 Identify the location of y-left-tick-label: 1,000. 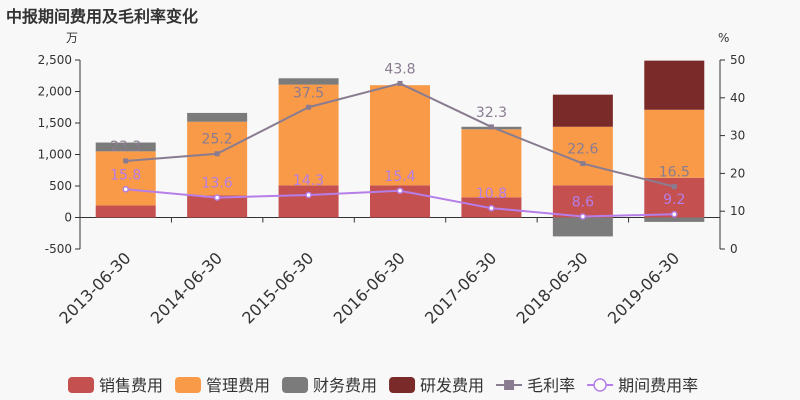
(55, 155).